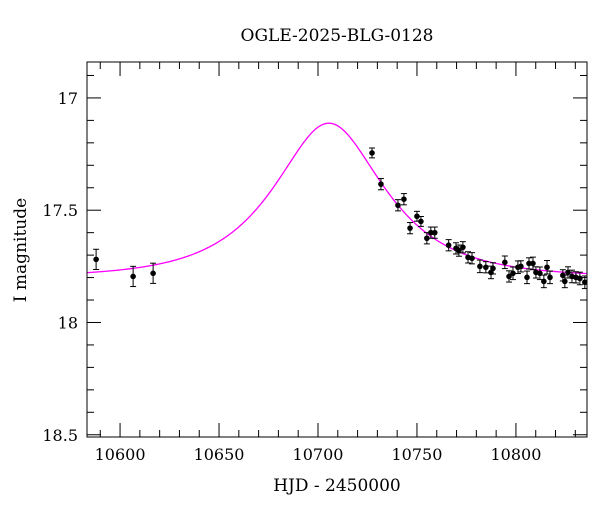 The width and height of the screenshot is (600, 516). Describe the element at coordinates (417, 454) in the screenshot. I see `x-tick-label: 10750` at that location.